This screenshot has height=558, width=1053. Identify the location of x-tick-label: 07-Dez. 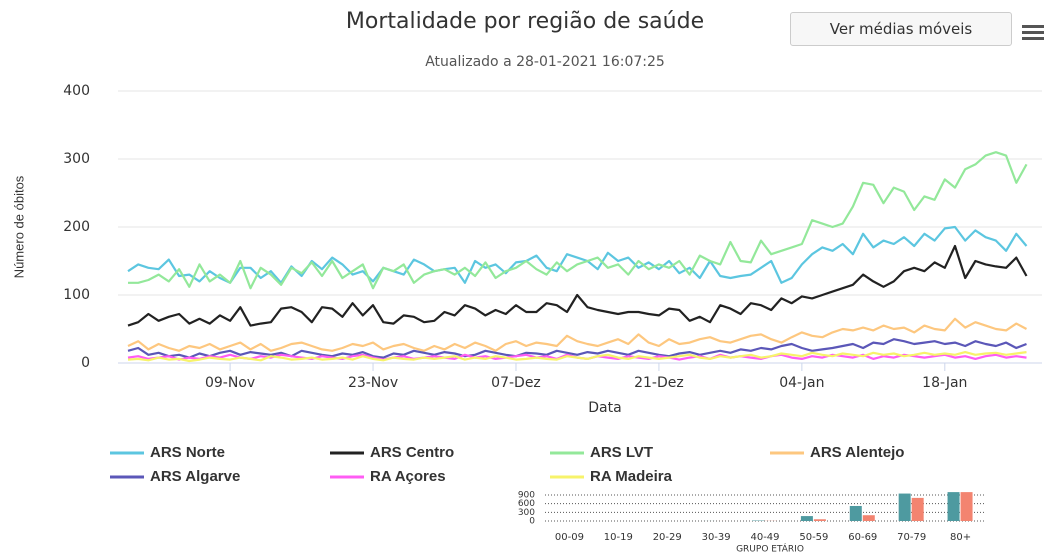
(516, 383).